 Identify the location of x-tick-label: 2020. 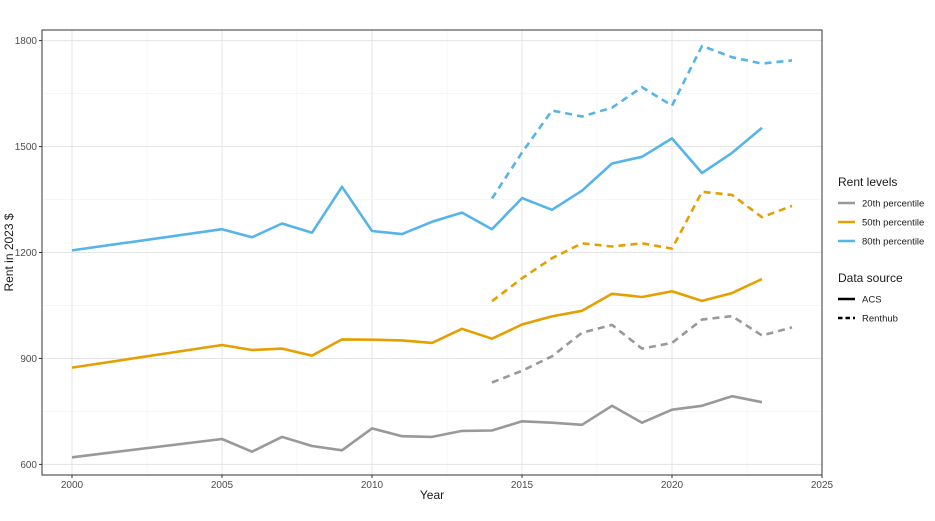
(672, 485).